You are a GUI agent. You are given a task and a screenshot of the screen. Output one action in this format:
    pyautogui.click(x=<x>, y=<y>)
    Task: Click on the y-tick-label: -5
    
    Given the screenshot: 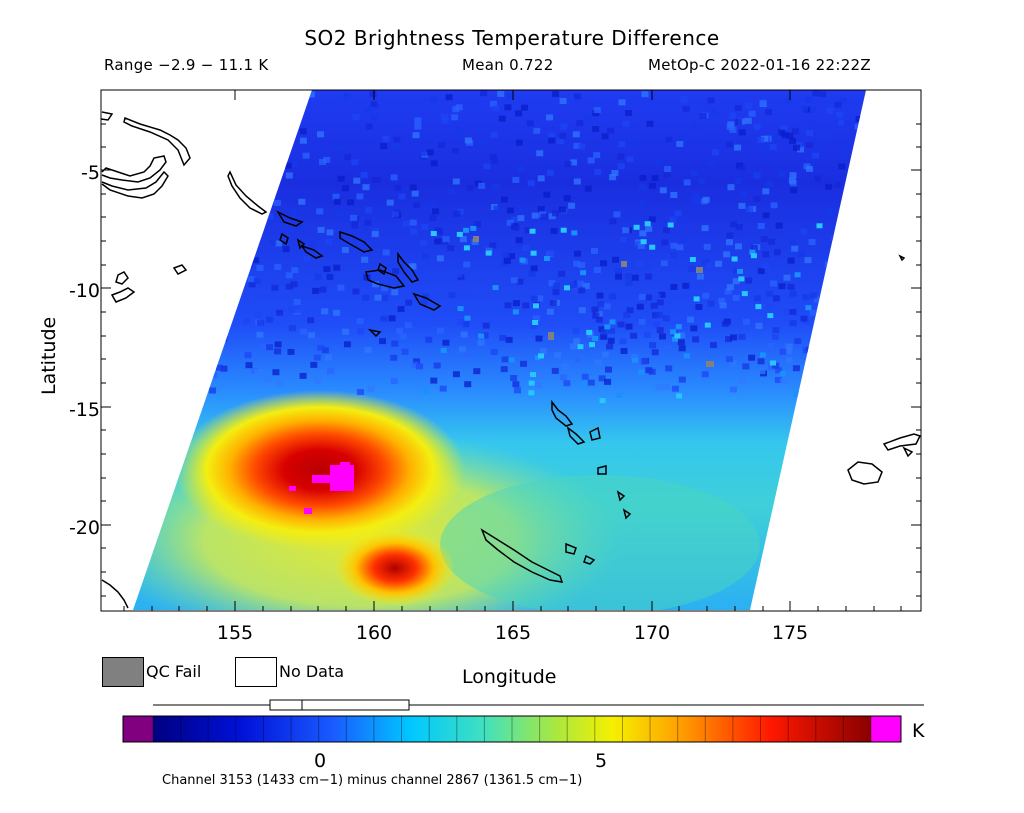 What is the action you would take?
    pyautogui.click(x=90, y=173)
    